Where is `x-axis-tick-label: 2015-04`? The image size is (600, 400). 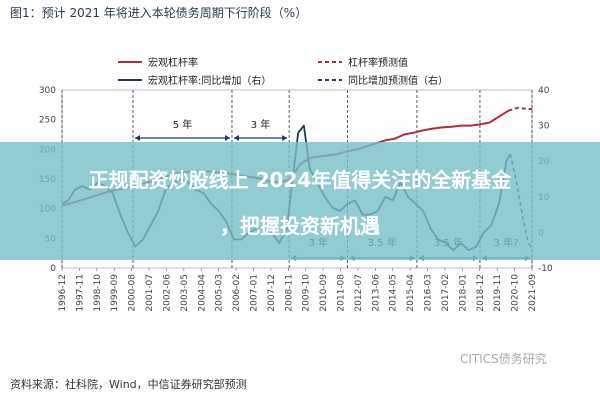 x-axis-tick-label: 2015-04 is located at coordinates (411, 293).